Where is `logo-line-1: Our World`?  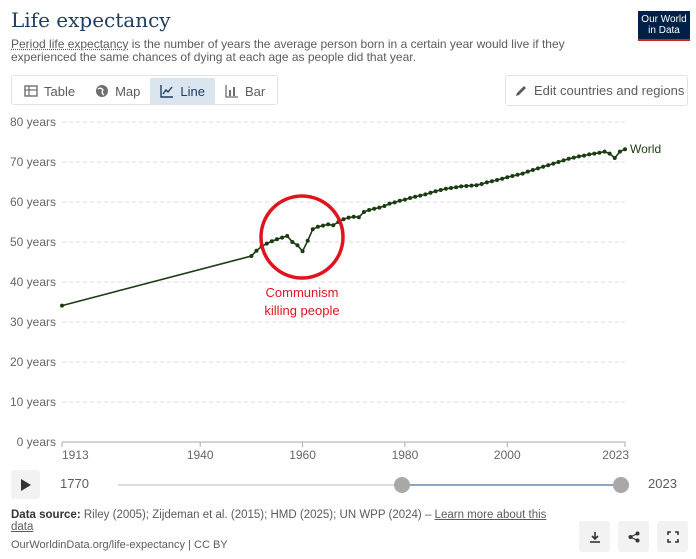
logo-line-1: Our World is located at coordinates (664, 19).